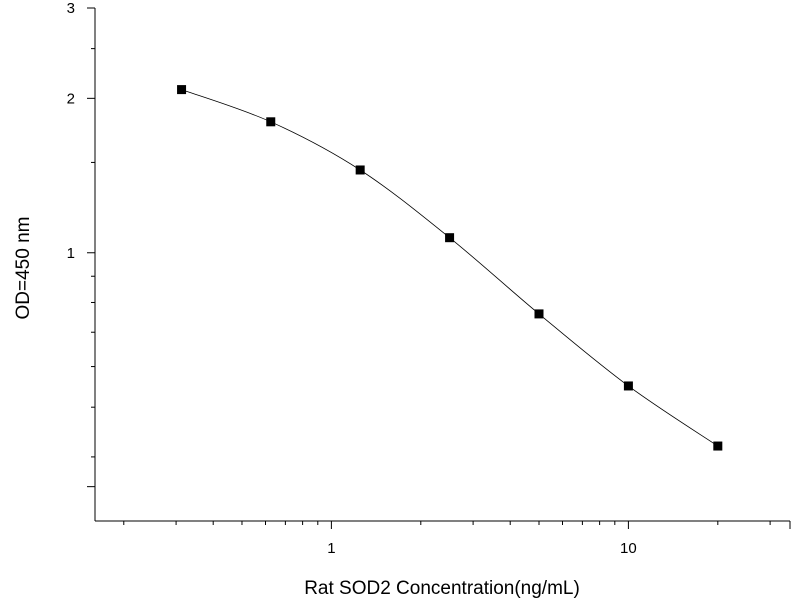 The width and height of the screenshot is (800, 600). Describe the element at coordinates (442, 588) in the screenshot. I see `x-axis-title: Rat SOD2 Concentration(ng/mL)` at that location.